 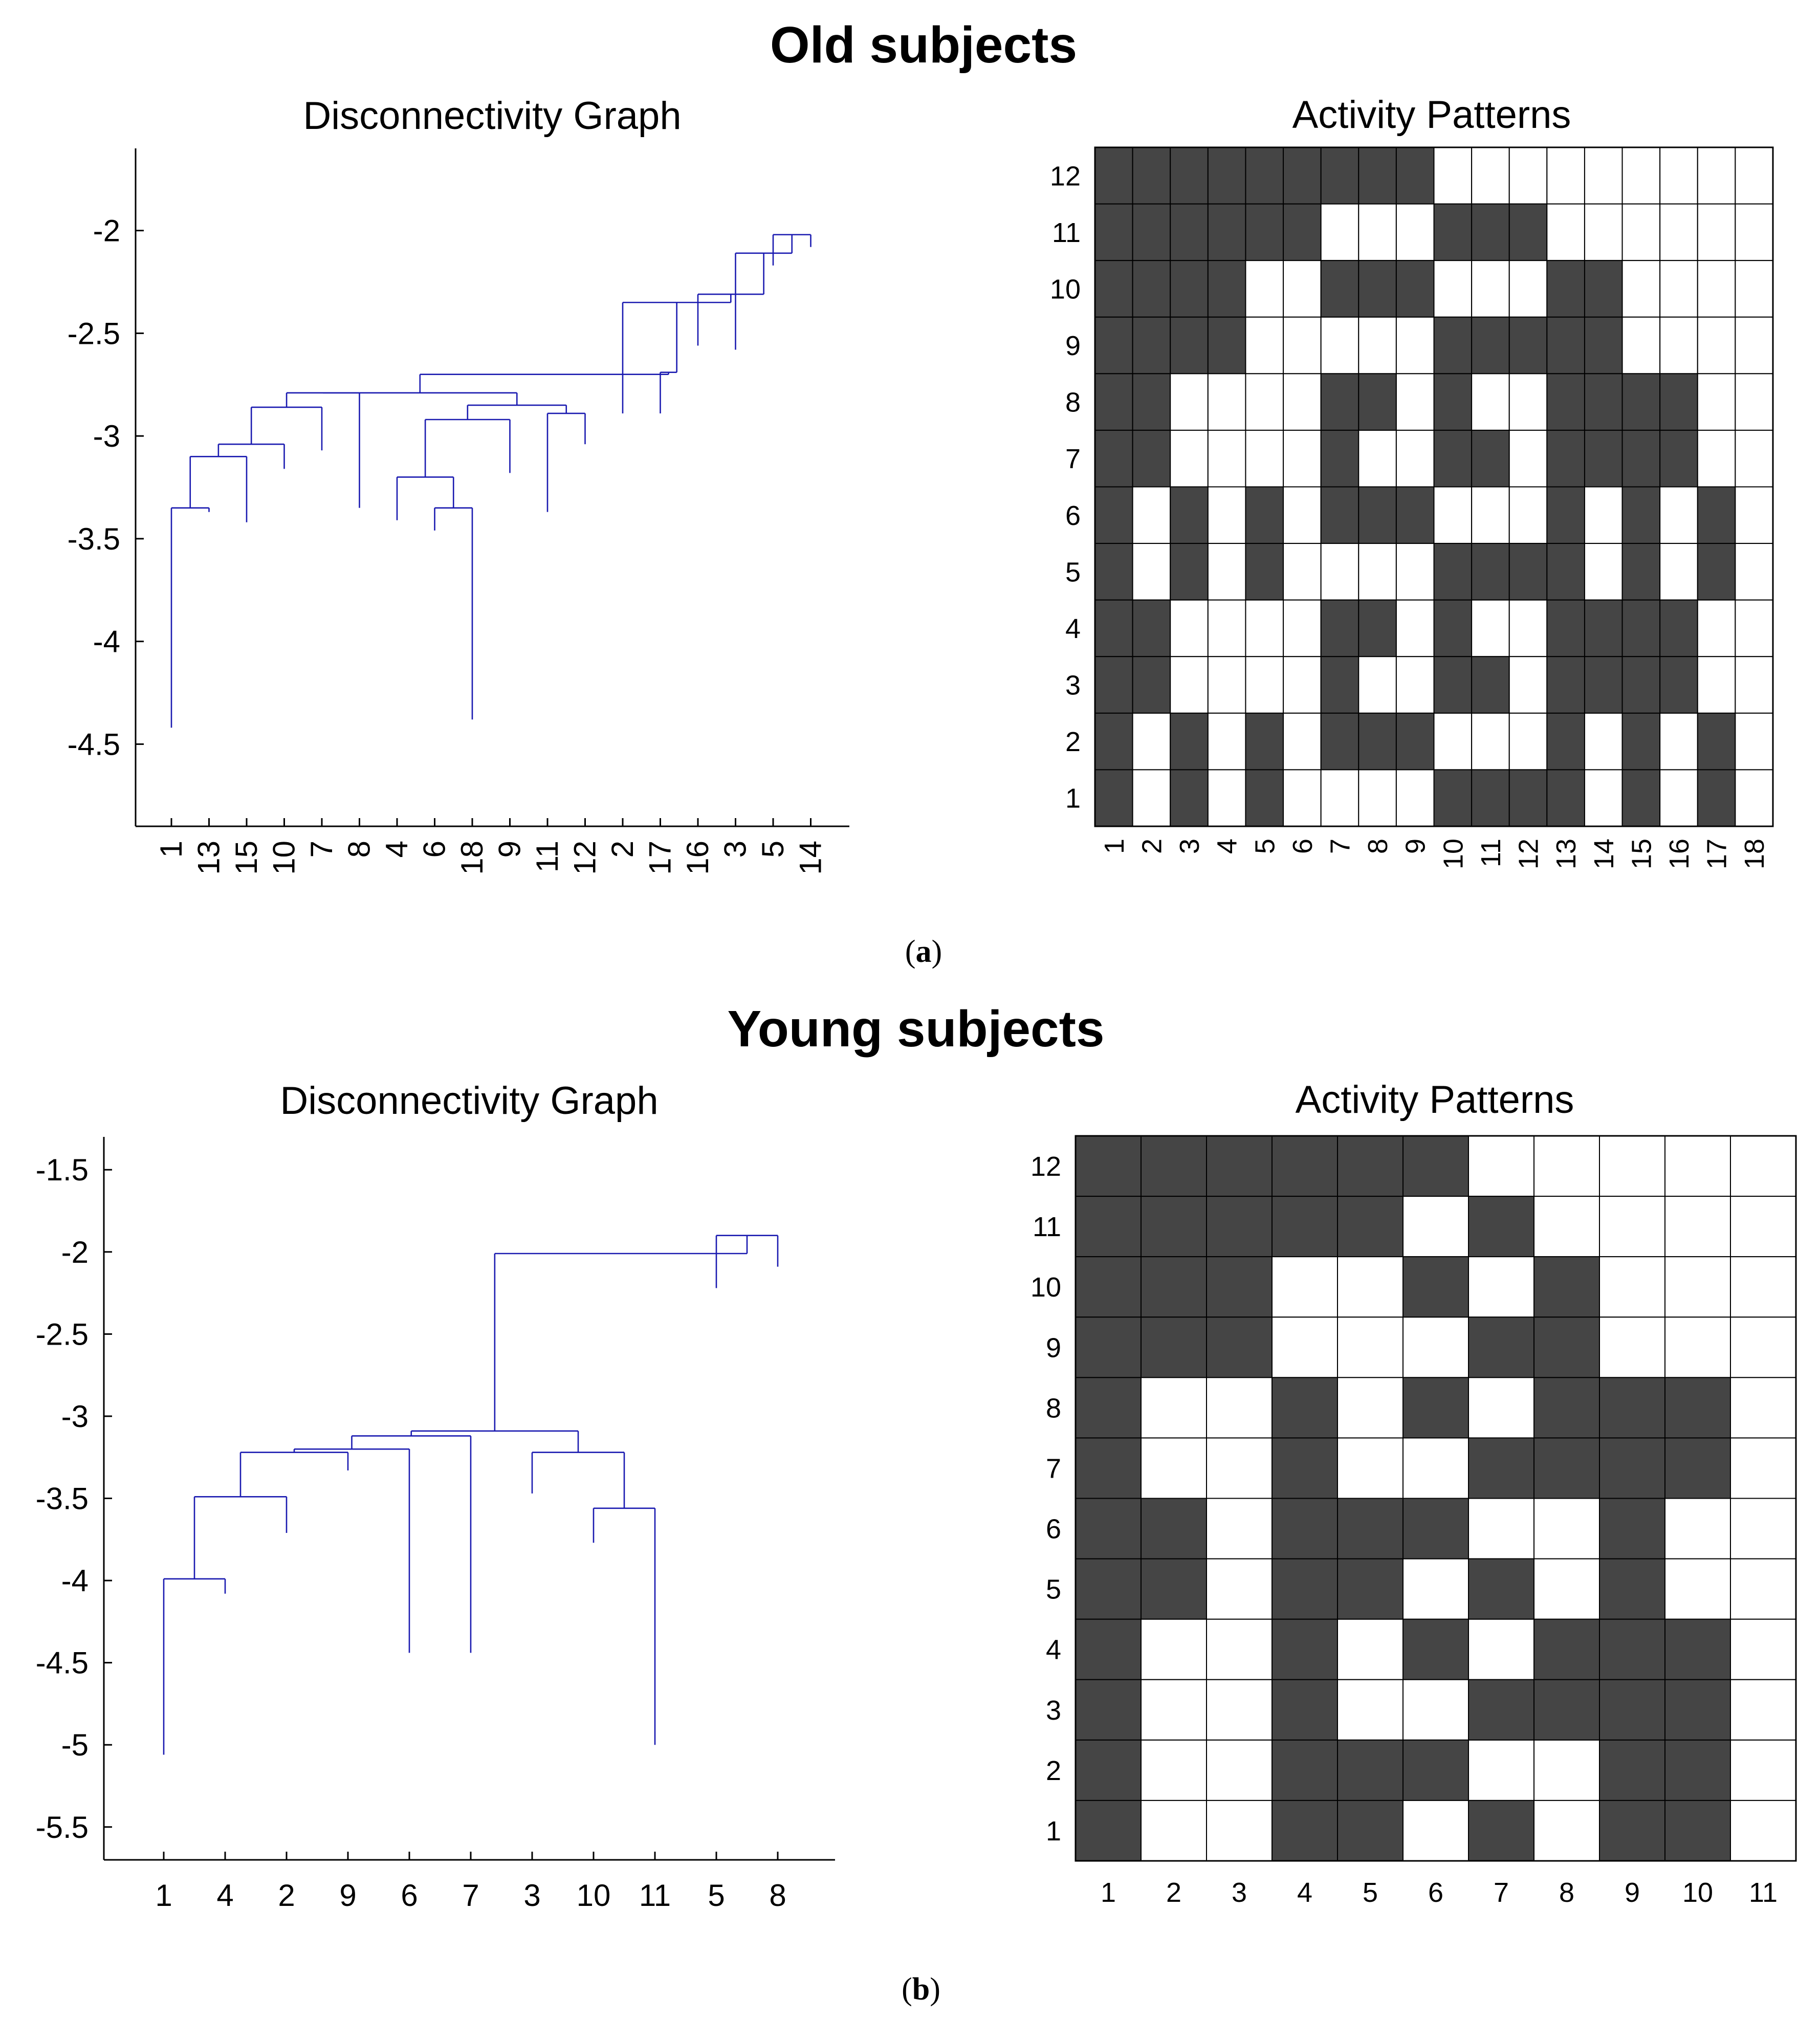 I want to click on x-tick-label: 10, so click(x=1698, y=1892).